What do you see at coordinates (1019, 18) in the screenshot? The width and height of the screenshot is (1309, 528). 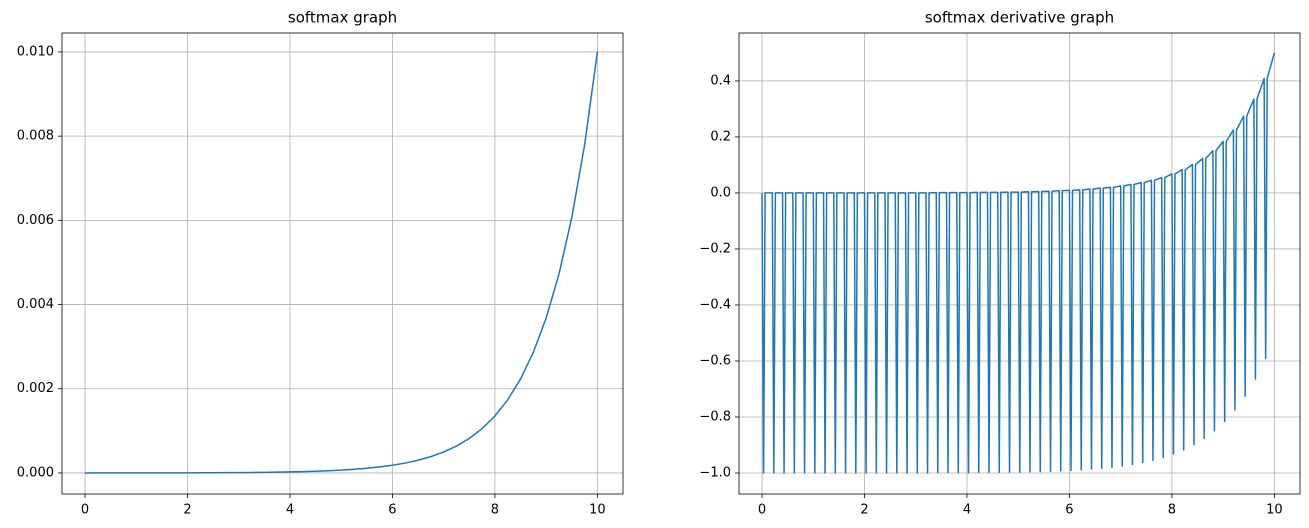 I see `chart-title: softmax derivative graph` at bounding box center [1019, 18].